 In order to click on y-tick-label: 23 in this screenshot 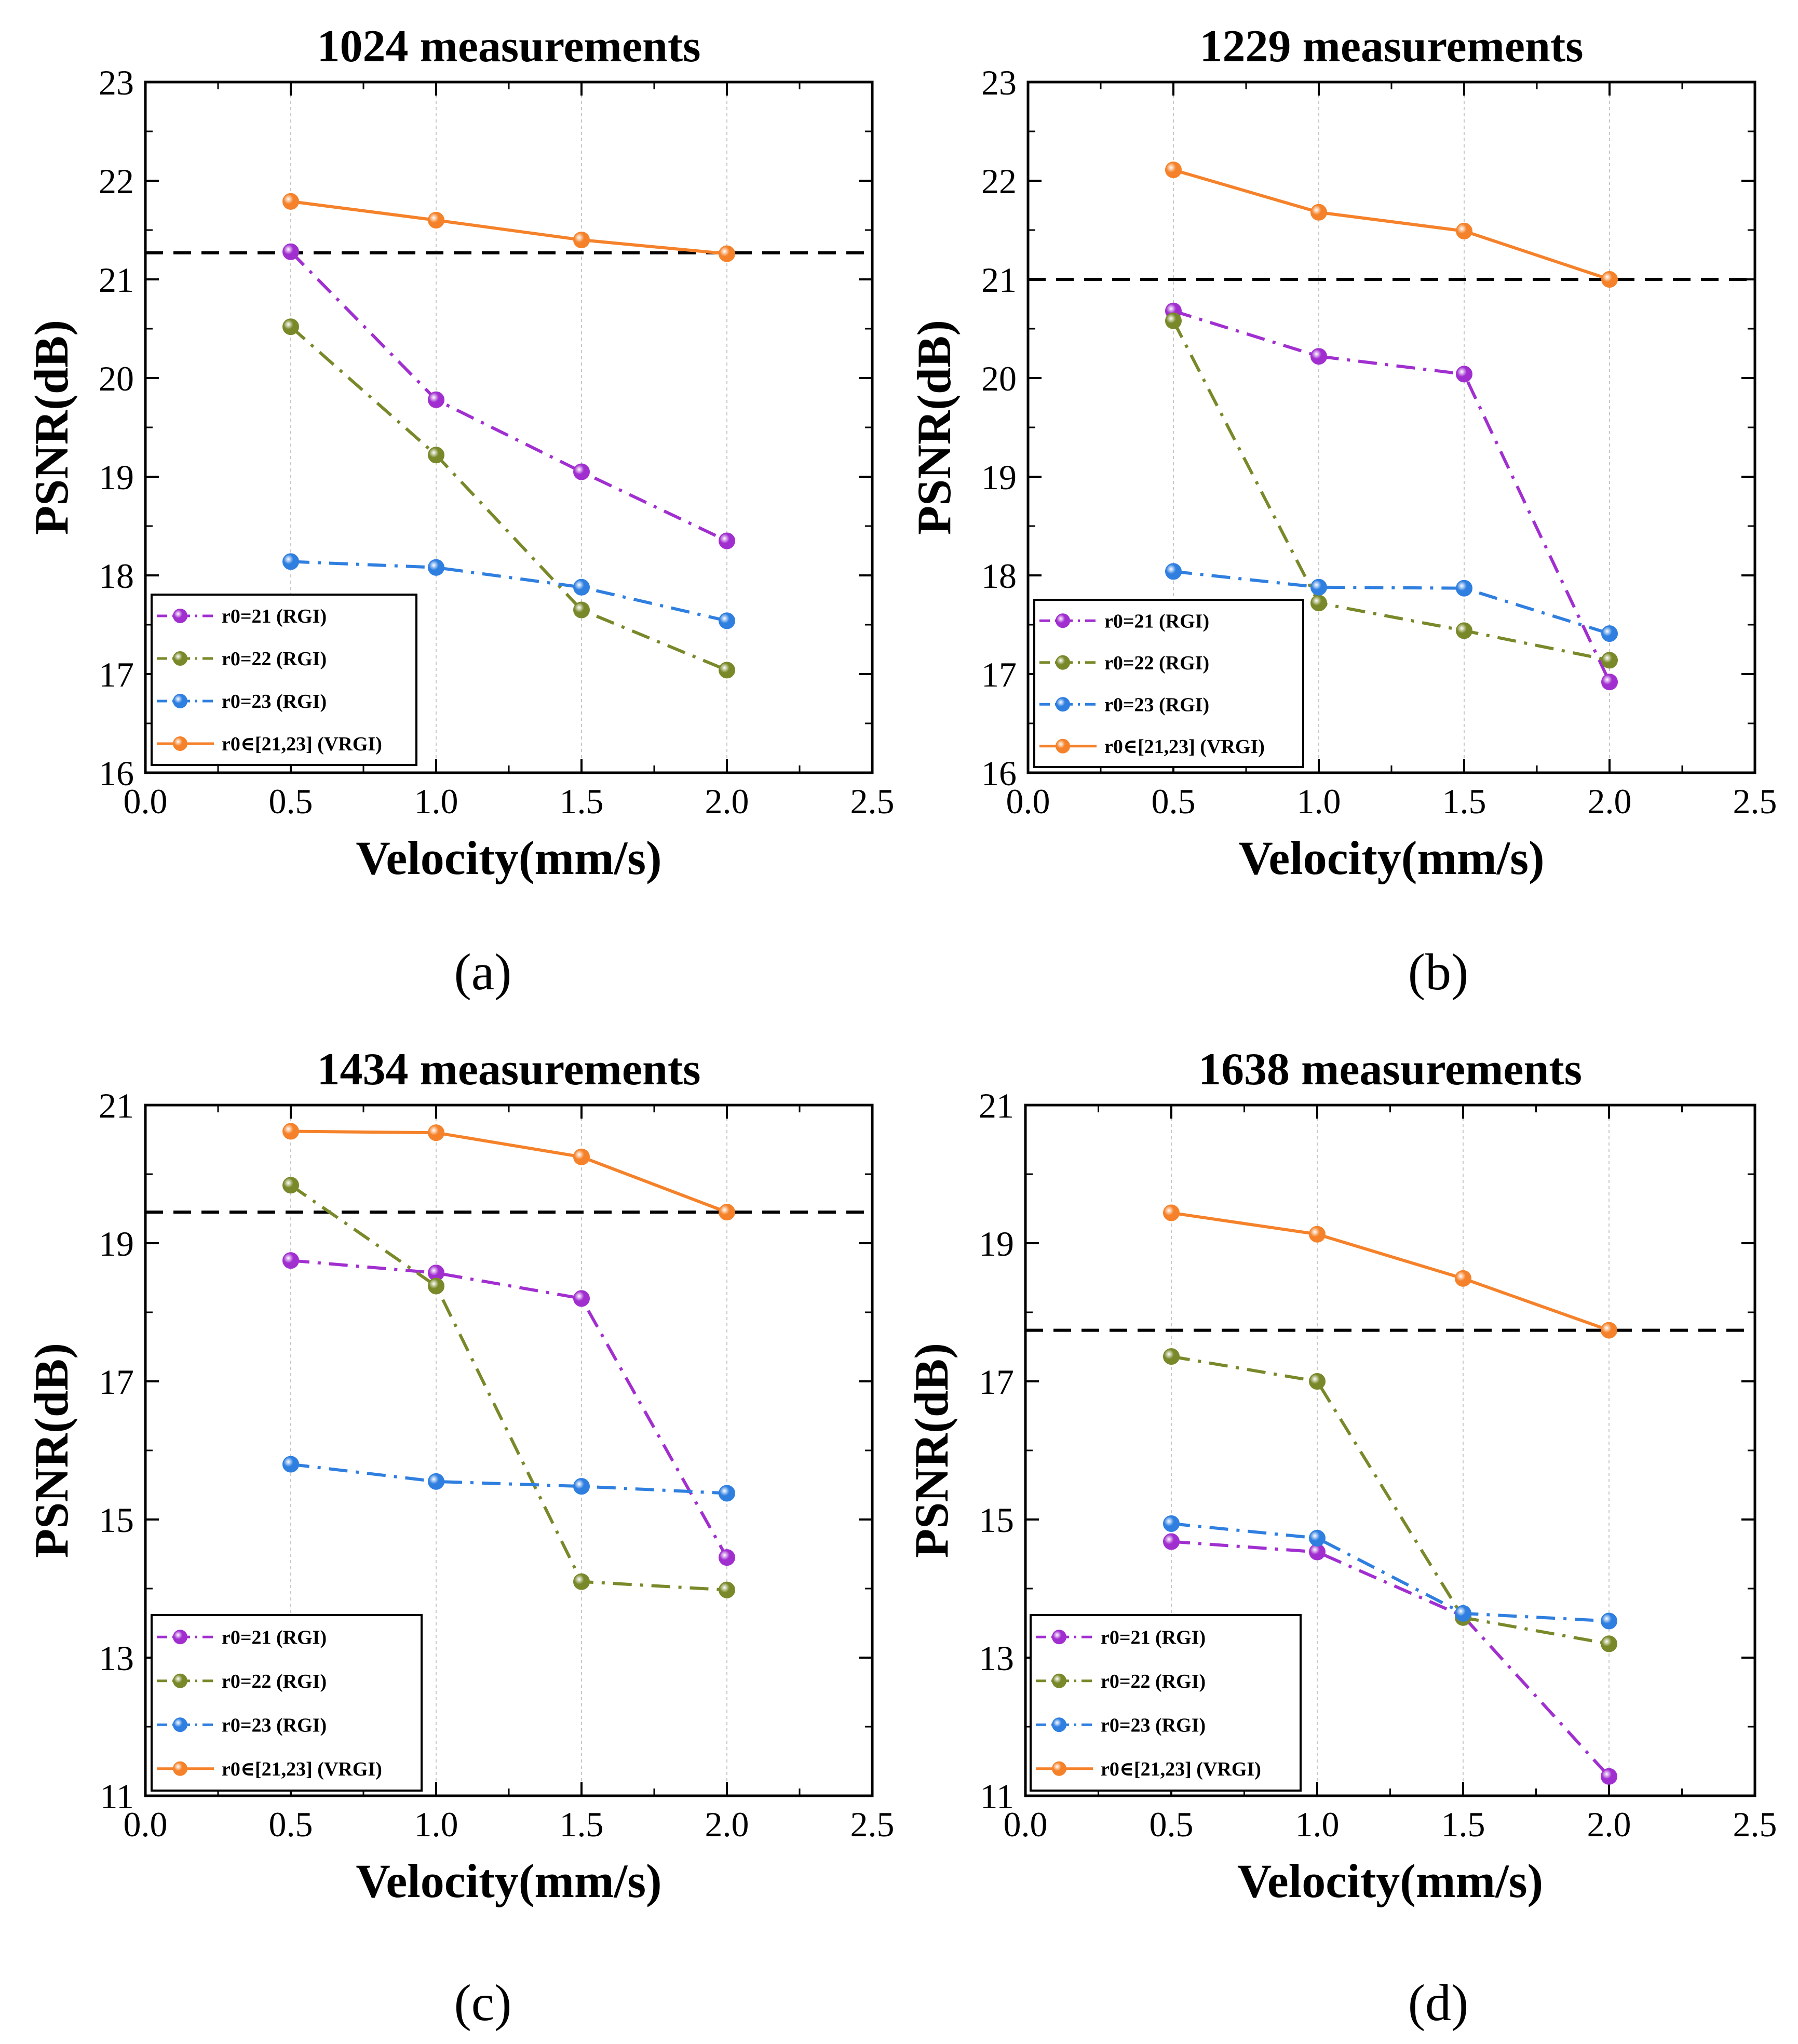, I will do `click(999, 82)`.